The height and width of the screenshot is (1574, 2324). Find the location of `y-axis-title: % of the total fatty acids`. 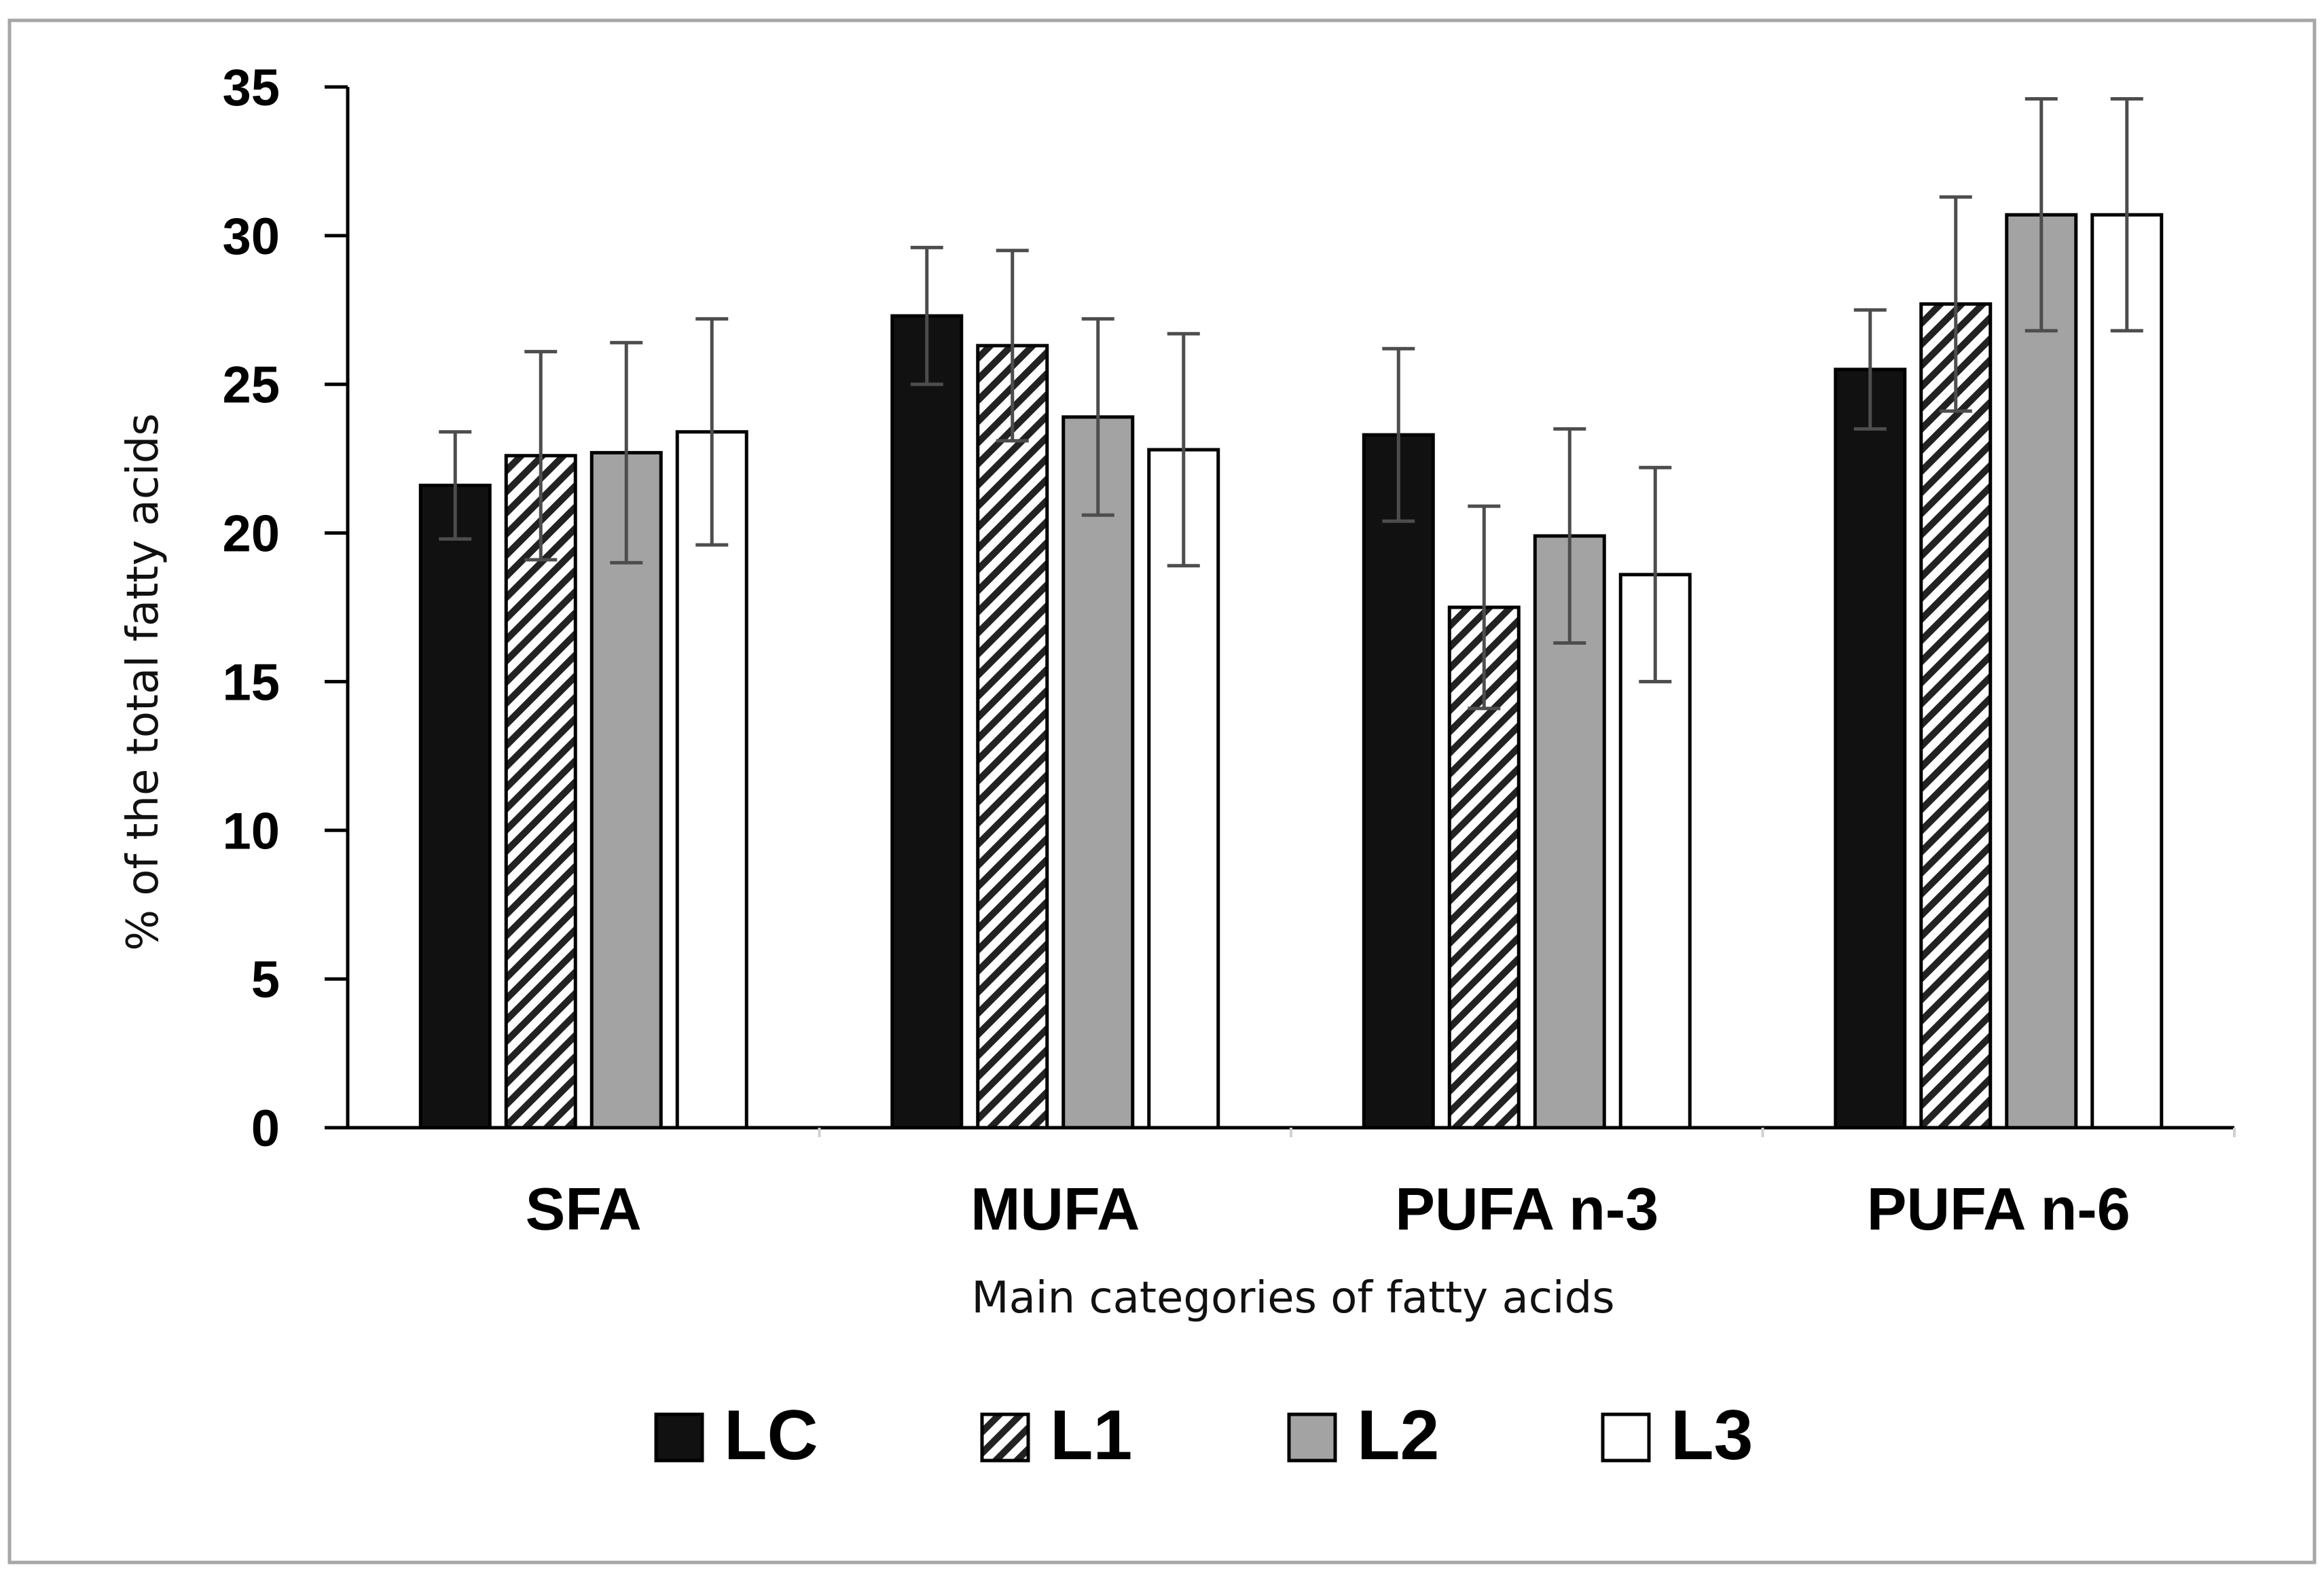

y-axis-title: % of the total fatty acids is located at coordinates (143, 682).